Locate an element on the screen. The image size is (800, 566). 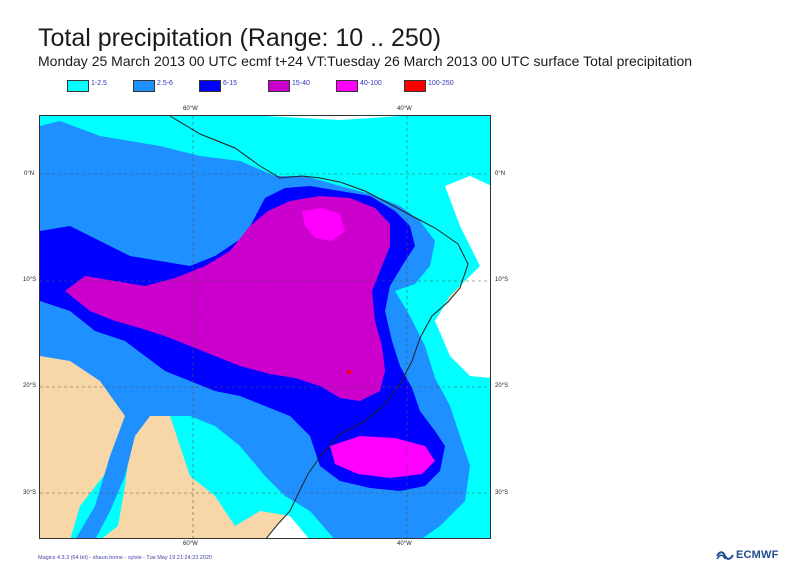
legend: 1-2.5 2.5-6 6-15 15-40 40-100 100-250 is located at coordinates (400, 87).